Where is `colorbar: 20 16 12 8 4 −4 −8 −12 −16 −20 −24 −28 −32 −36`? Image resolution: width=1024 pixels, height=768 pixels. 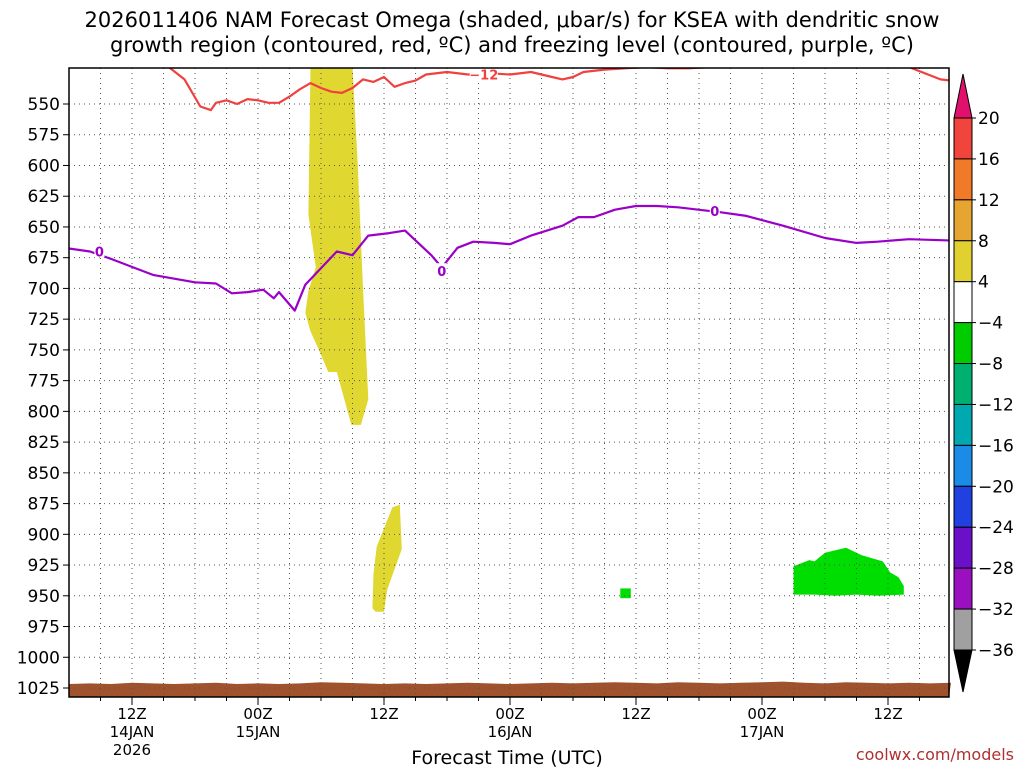
colorbar: 20 16 12 8 4 −4 −8 −12 −16 −20 −24 −28 −32 −36 is located at coordinates (983, 383).